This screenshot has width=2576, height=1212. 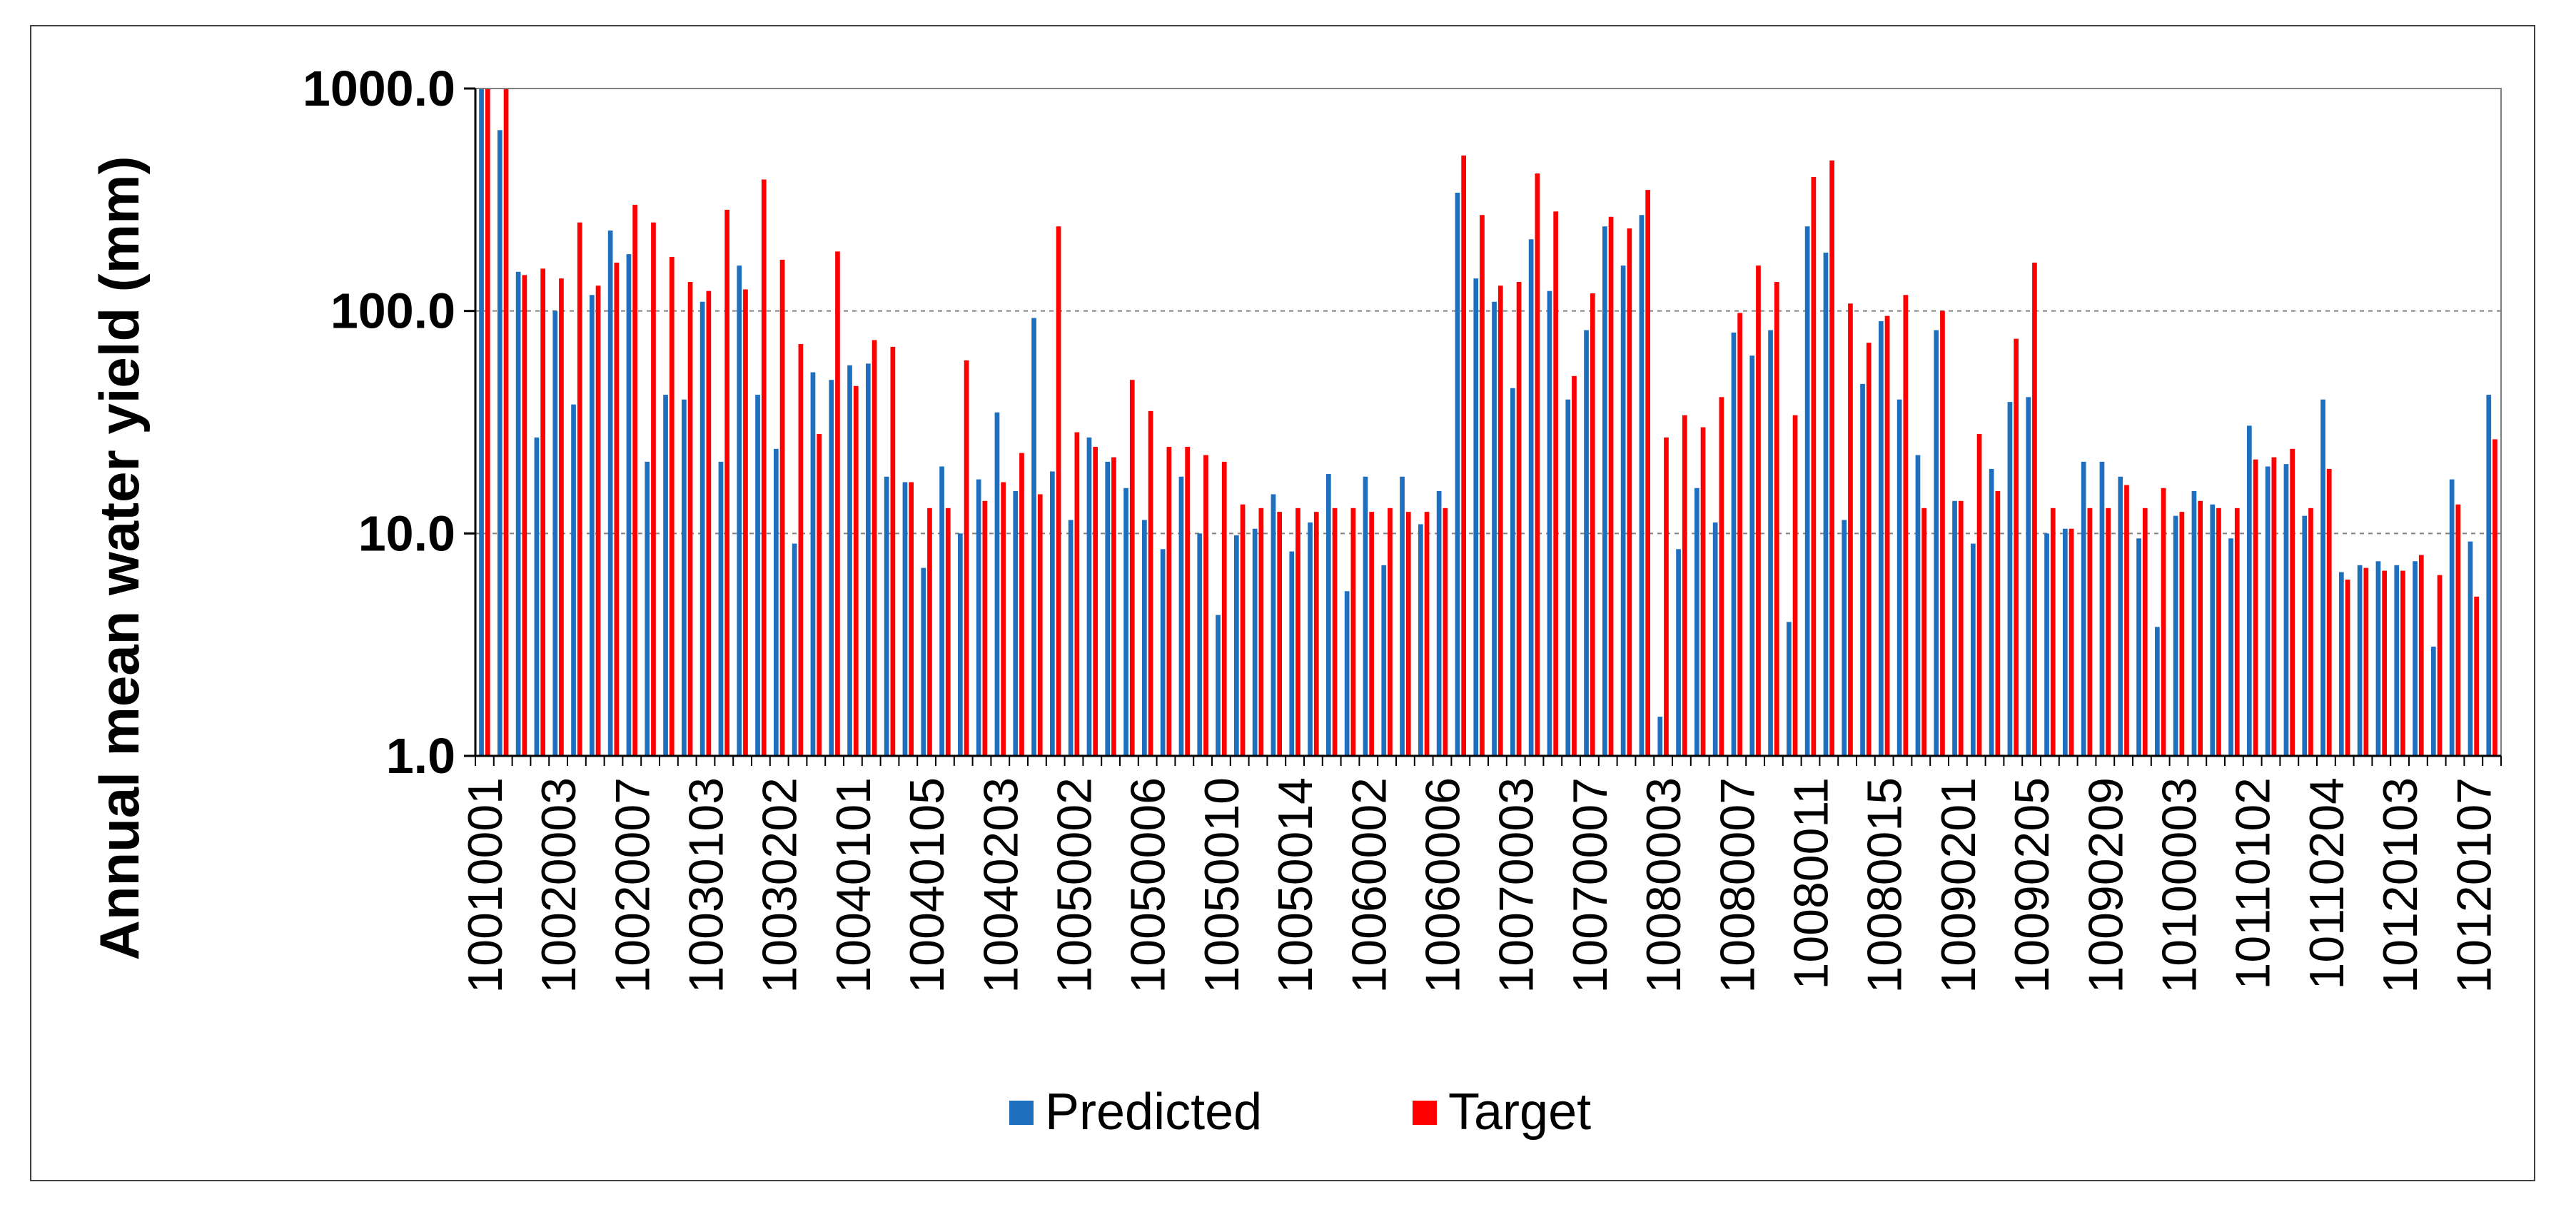 I want to click on x-tick-label: 10080003, so click(x=1664, y=885).